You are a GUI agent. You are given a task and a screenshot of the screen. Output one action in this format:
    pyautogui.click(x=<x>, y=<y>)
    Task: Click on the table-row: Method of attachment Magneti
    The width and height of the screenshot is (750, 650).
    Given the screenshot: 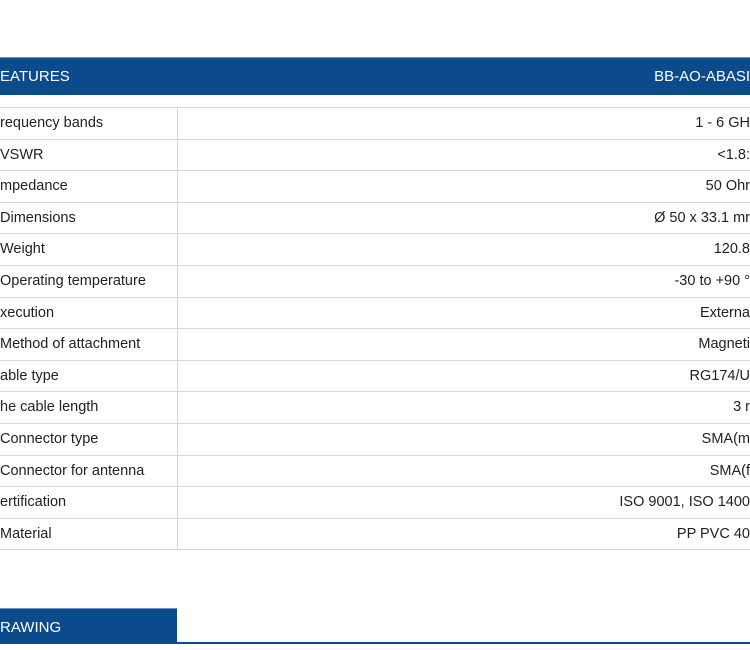 What is the action you would take?
    pyautogui.click(x=375, y=345)
    